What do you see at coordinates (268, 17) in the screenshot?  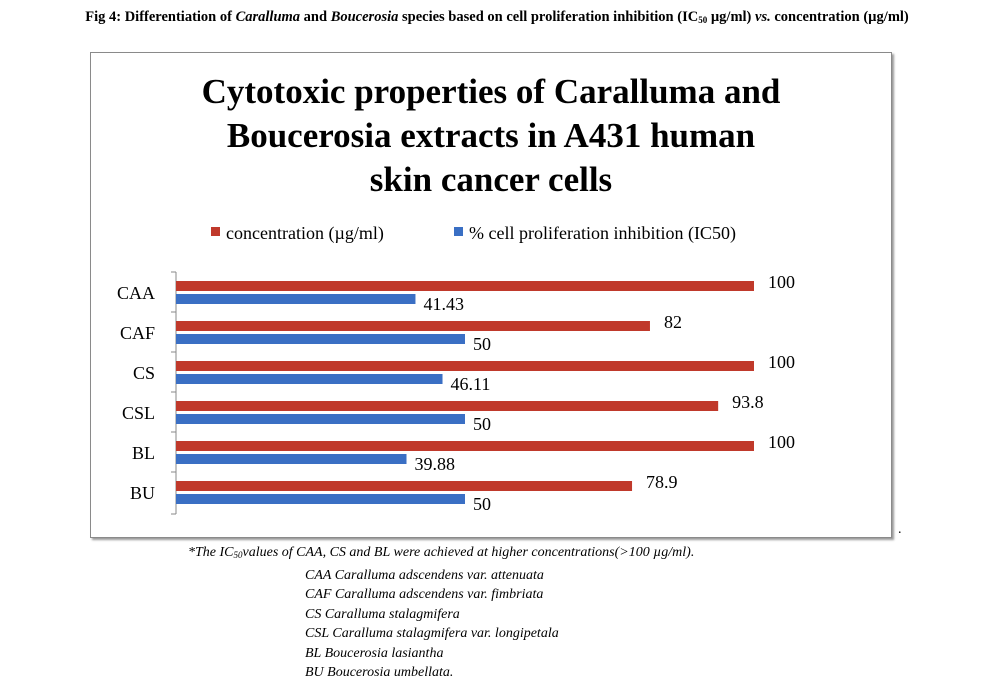 I see `caption-genus: Caralluma` at bounding box center [268, 17].